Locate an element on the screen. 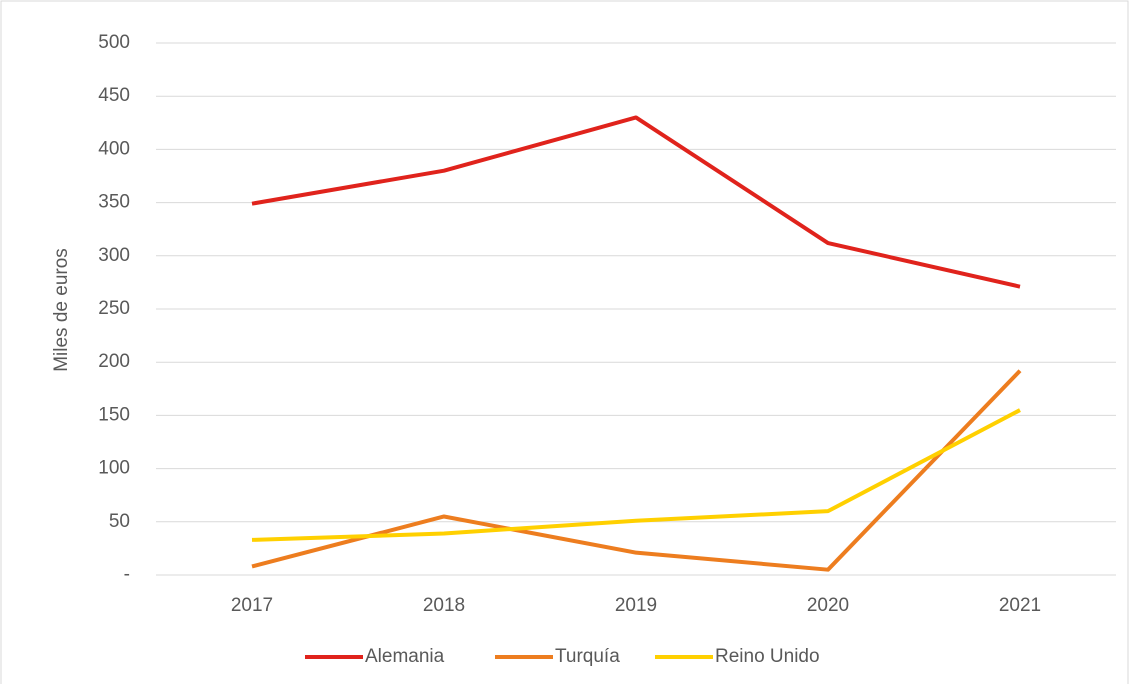  y-tick-label: 150 is located at coordinates (114, 414).